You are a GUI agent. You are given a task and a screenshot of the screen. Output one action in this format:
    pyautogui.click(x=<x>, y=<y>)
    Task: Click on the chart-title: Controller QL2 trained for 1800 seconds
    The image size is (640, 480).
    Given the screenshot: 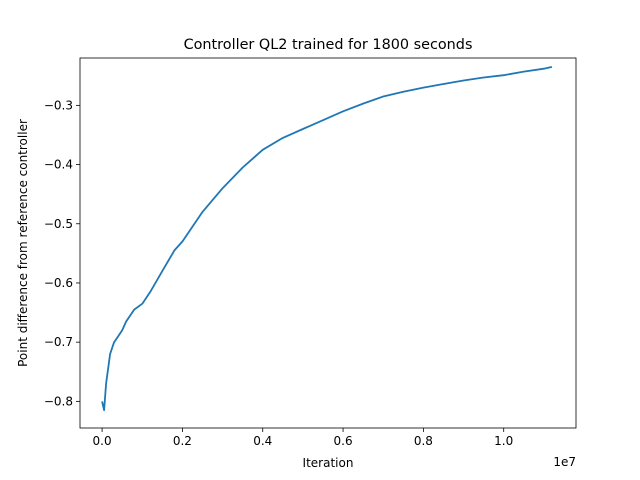 What is the action you would take?
    pyautogui.click(x=328, y=45)
    